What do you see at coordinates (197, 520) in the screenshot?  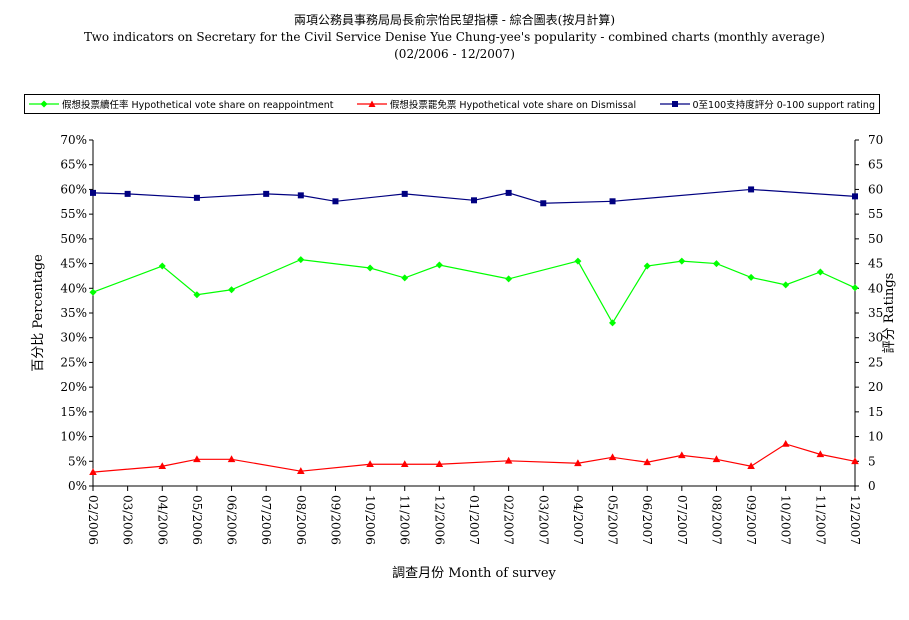 I see `x-tick-label: 05/2006` at bounding box center [197, 520].